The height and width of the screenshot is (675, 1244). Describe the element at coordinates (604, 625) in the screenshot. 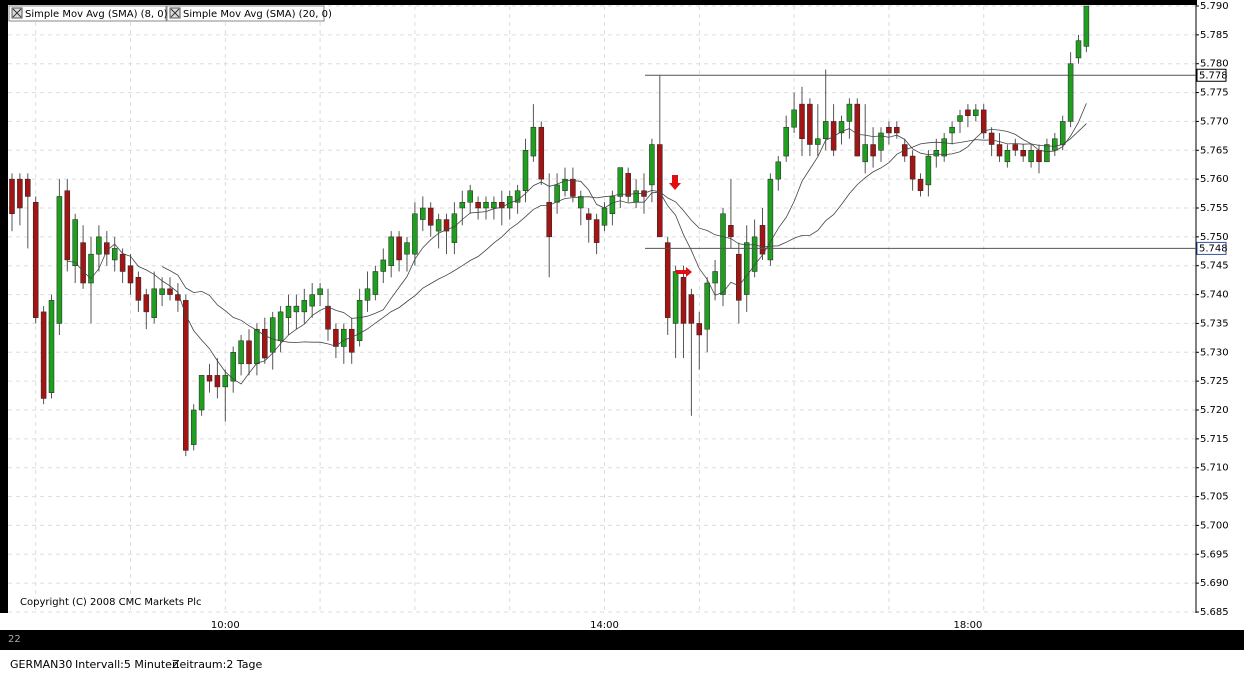

I see `x-tick-label: 14:00` at that location.